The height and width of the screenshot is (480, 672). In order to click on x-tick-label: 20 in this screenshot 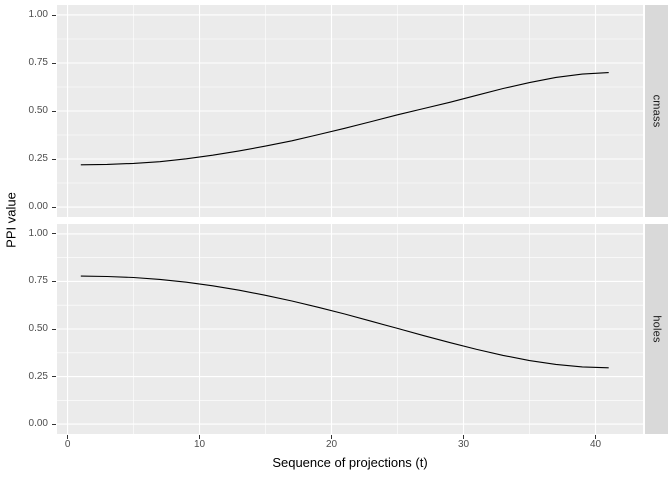, I will do `click(331, 444)`.